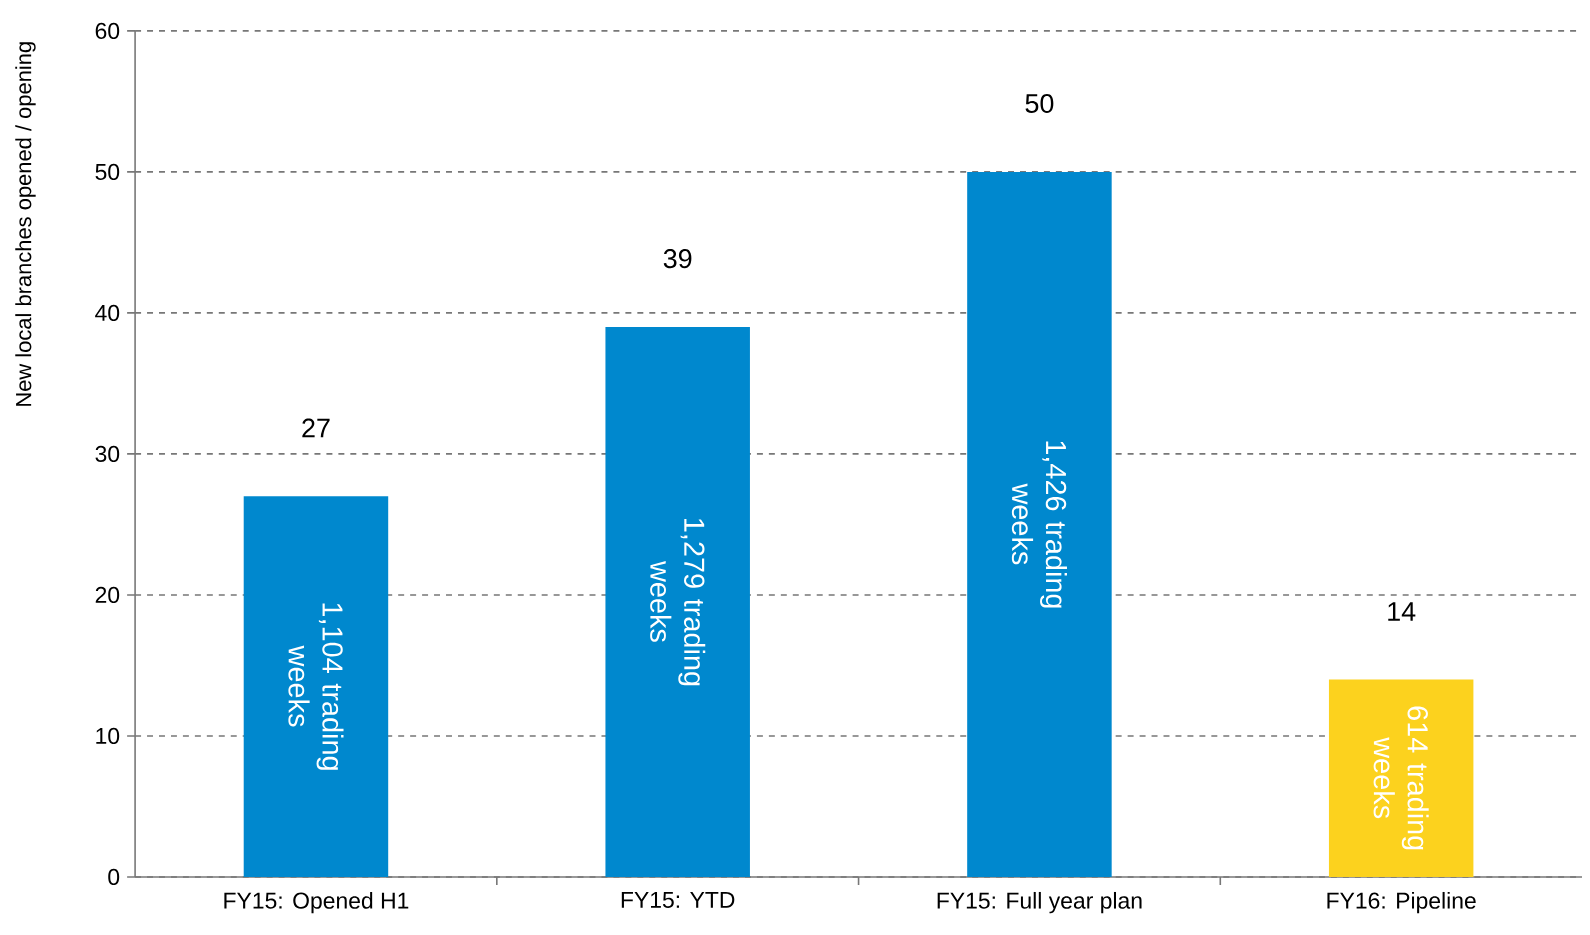  I want to click on data-label: 14, so click(1402, 611).